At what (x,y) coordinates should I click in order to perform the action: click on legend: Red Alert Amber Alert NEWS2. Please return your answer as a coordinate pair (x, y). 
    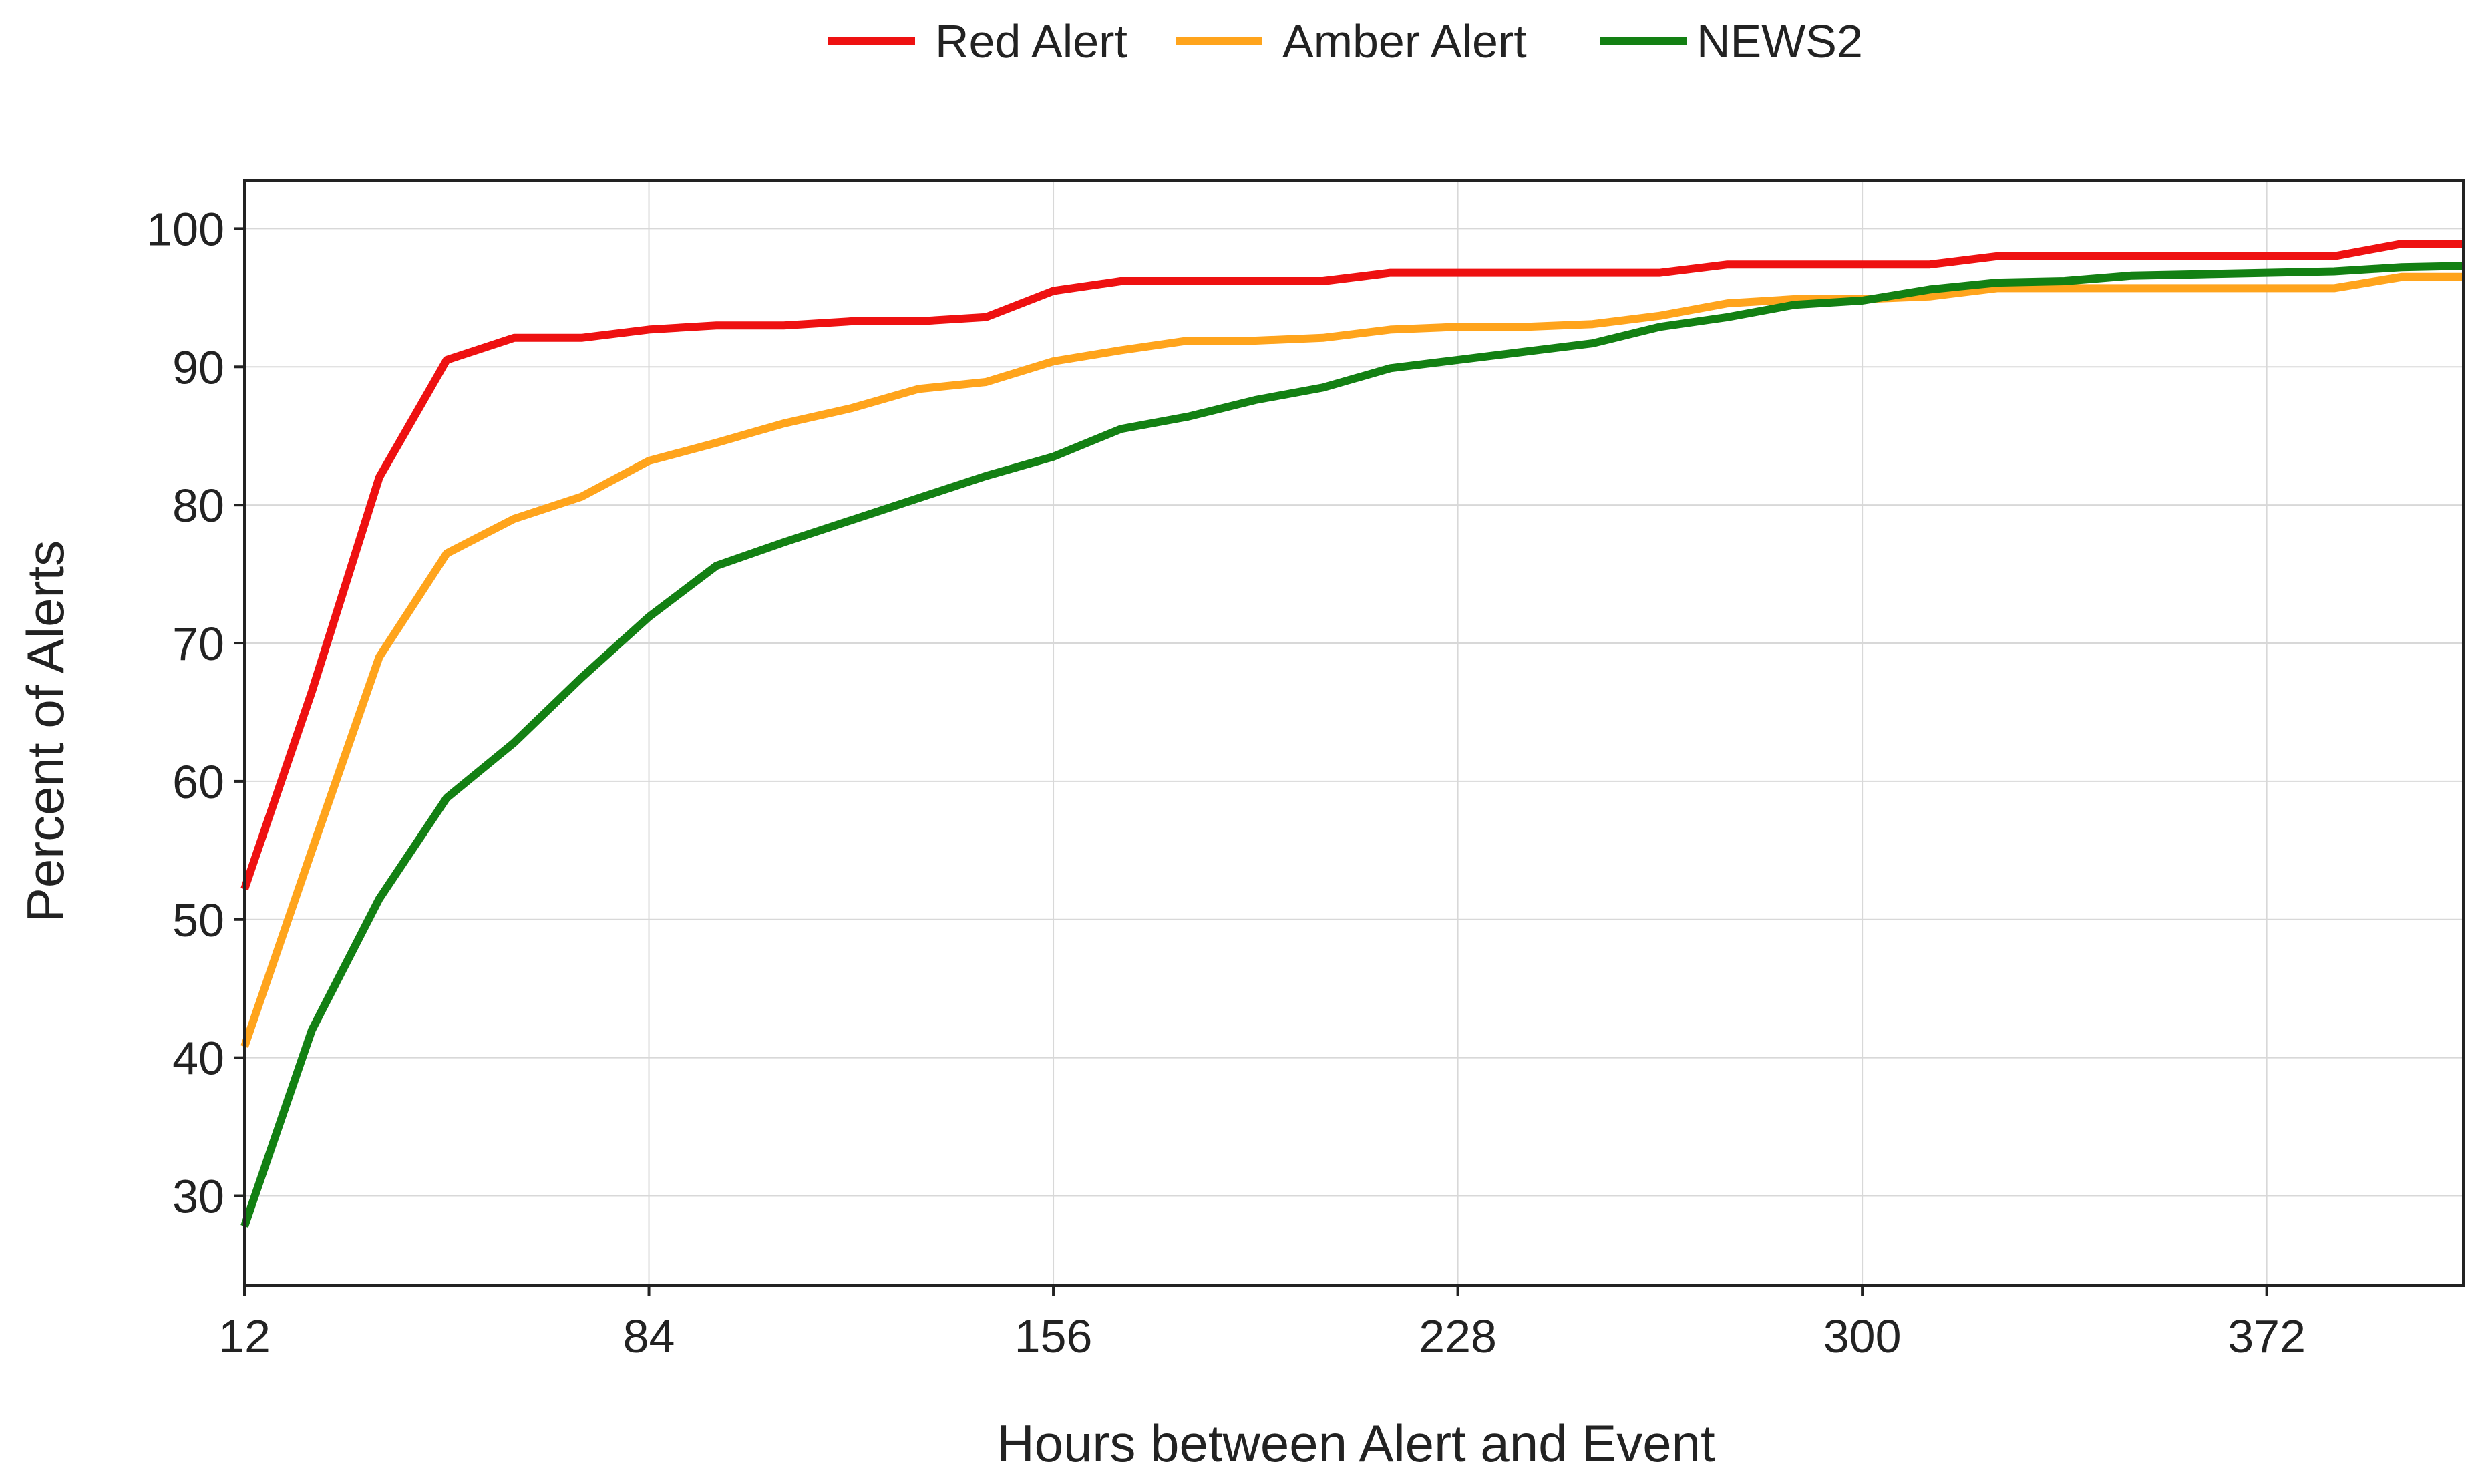
    Looking at the image, I should click on (1345, 41).